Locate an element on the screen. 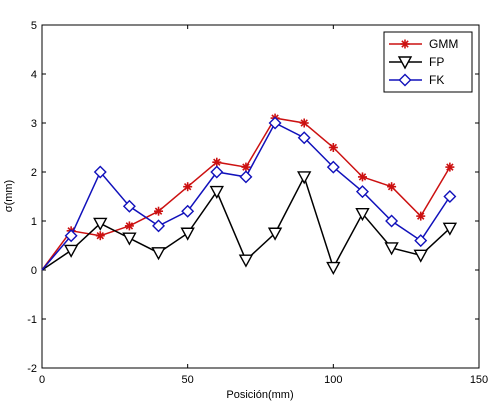 This screenshot has width=497, height=408. y-tick-label: -2 is located at coordinates (32, 369).